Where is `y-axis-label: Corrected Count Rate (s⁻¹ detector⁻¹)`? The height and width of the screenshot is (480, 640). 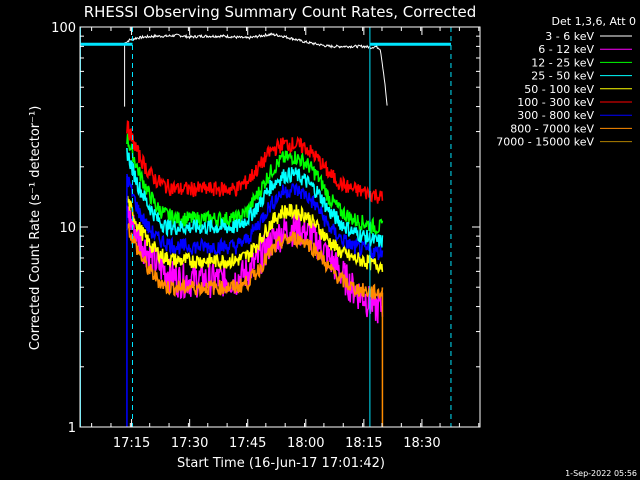
y-axis-label: Corrected Count Rate (s⁻¹ detector⁻¹) is located at coordinates (35, 228).